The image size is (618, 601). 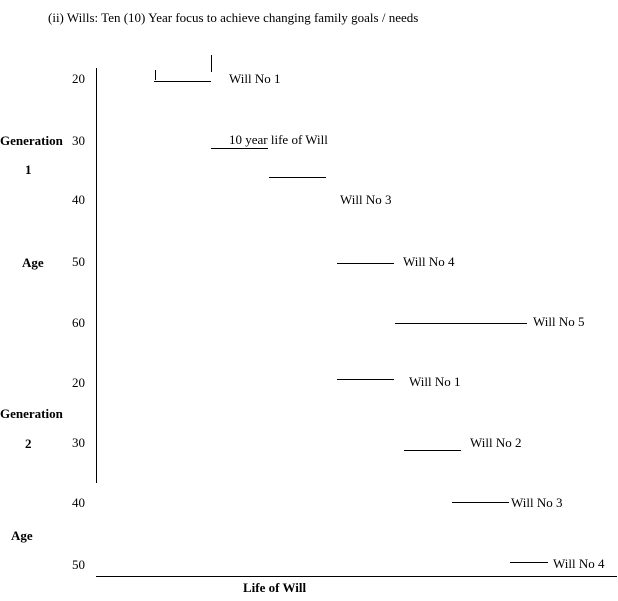 What do you see at coordinates (211, 63) in the screenshot?
I see `will-1-end-tick` at bounding box center [211, 63].